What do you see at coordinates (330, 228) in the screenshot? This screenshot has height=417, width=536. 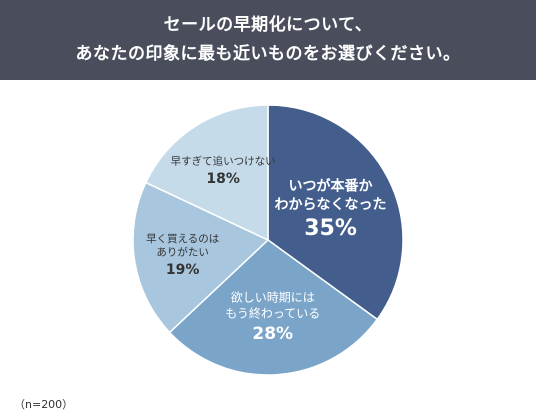 I see `pie-slice-1-value-label: 35%` at bounding box center [330, 228].